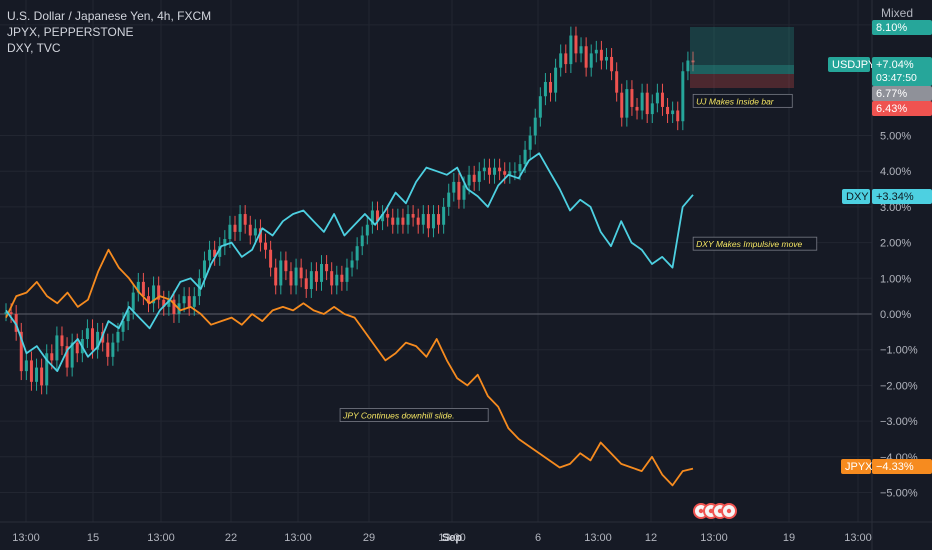  I want to click on long-position-entry-zone, so click(742, 69).